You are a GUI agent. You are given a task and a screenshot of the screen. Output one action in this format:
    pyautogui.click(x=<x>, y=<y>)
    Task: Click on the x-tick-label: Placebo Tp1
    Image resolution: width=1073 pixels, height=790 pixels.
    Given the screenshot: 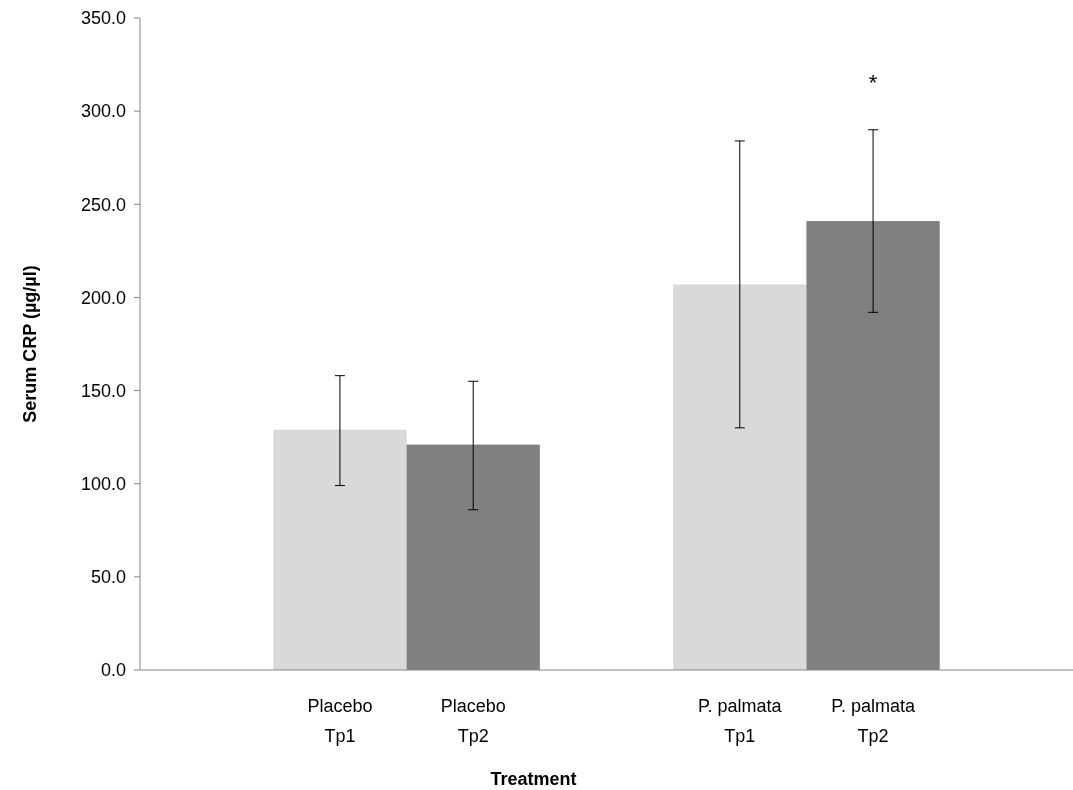 What is the action you would take?
    pyautogui.click(x=340, y=721)
    